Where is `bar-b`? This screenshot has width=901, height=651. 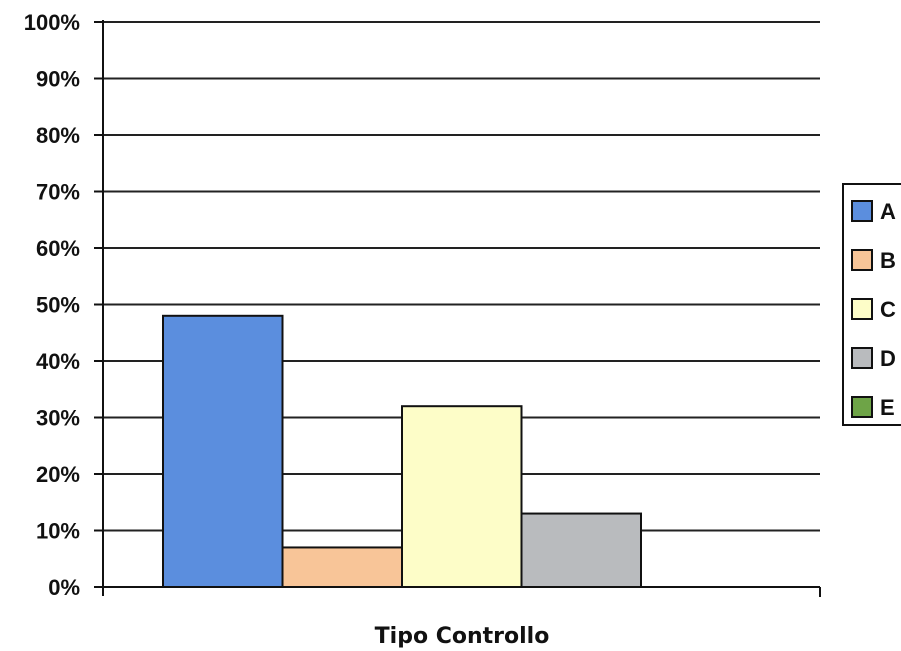 bar-b is located at coordinates (342, 567).